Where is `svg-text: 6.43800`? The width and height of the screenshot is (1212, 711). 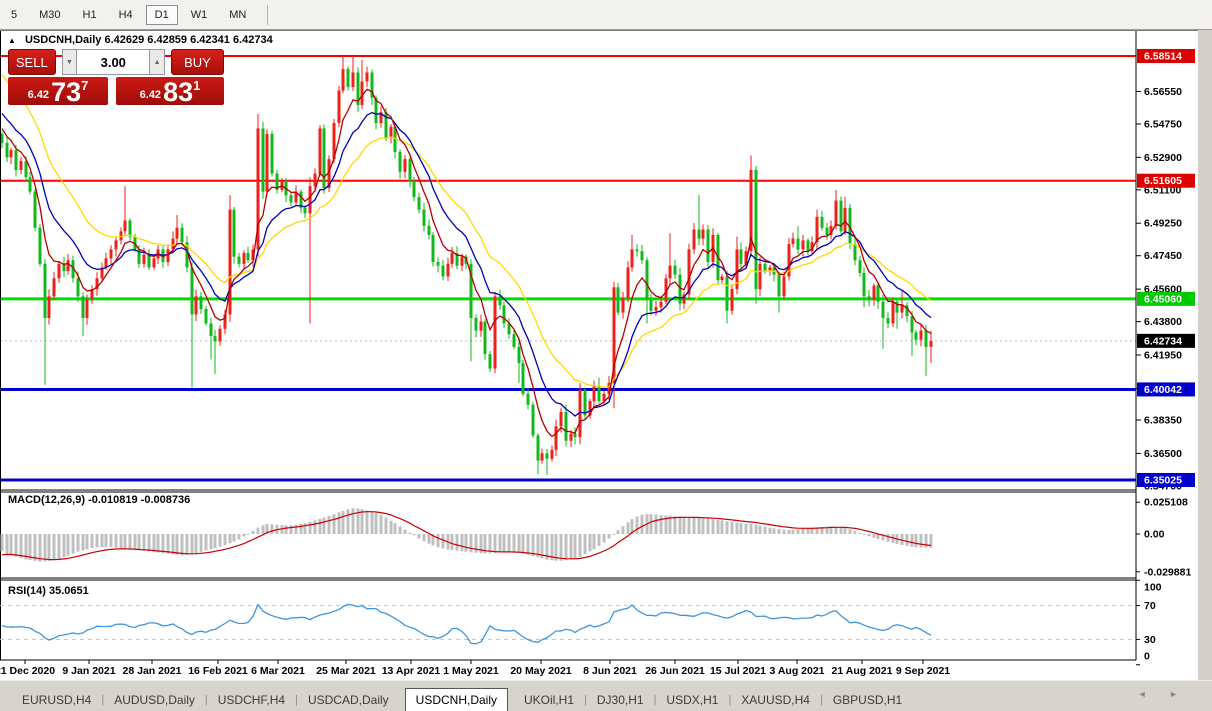
svg-text: 6.43800 is located at coordinates (1163, 322).